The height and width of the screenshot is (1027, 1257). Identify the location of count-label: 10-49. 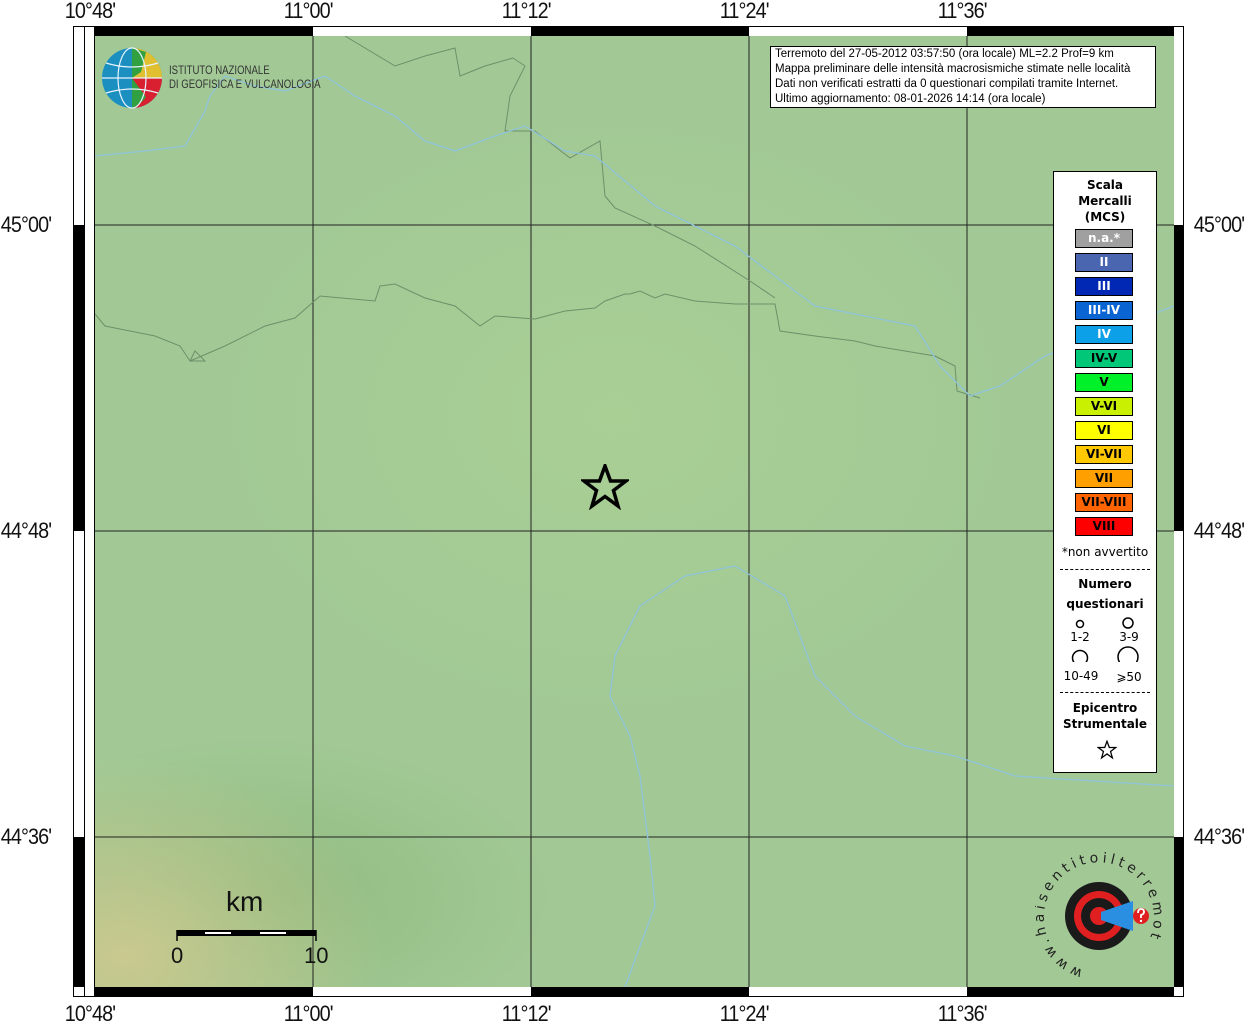
(1081, 676).